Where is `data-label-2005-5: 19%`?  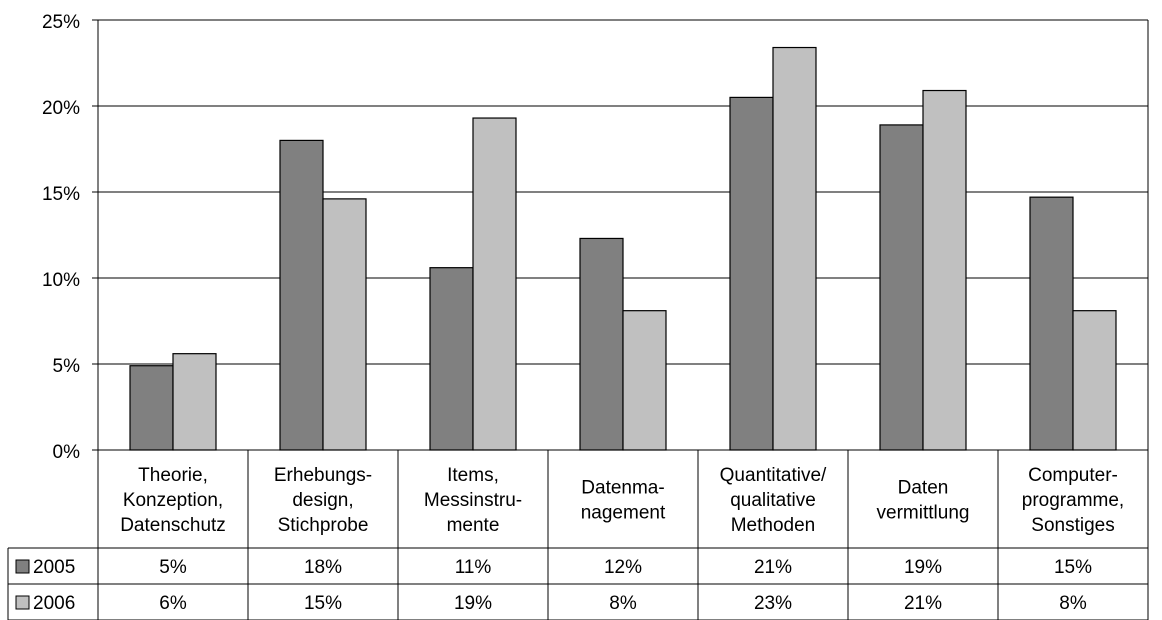 data-label-2005-5: 19% is located at coordinates (923, 567).